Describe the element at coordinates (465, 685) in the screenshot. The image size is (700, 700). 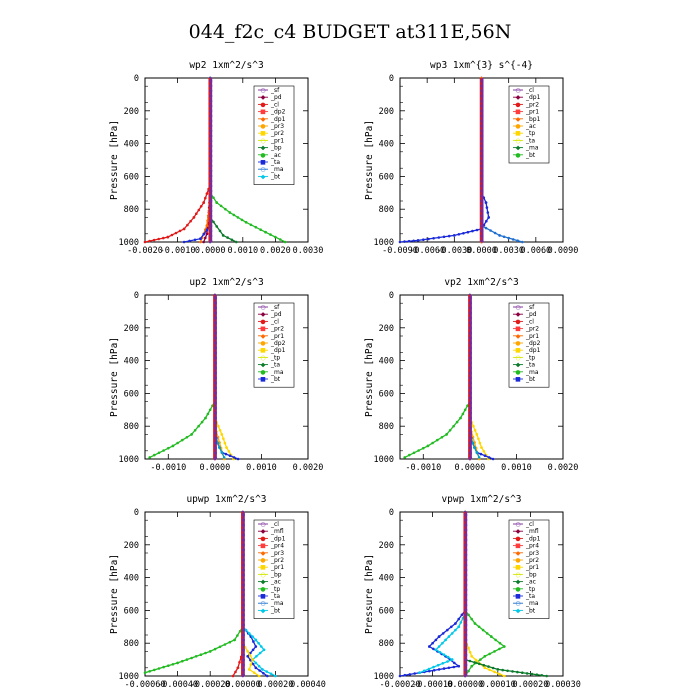
I see `x-tick-label: 0.00000` at that location.